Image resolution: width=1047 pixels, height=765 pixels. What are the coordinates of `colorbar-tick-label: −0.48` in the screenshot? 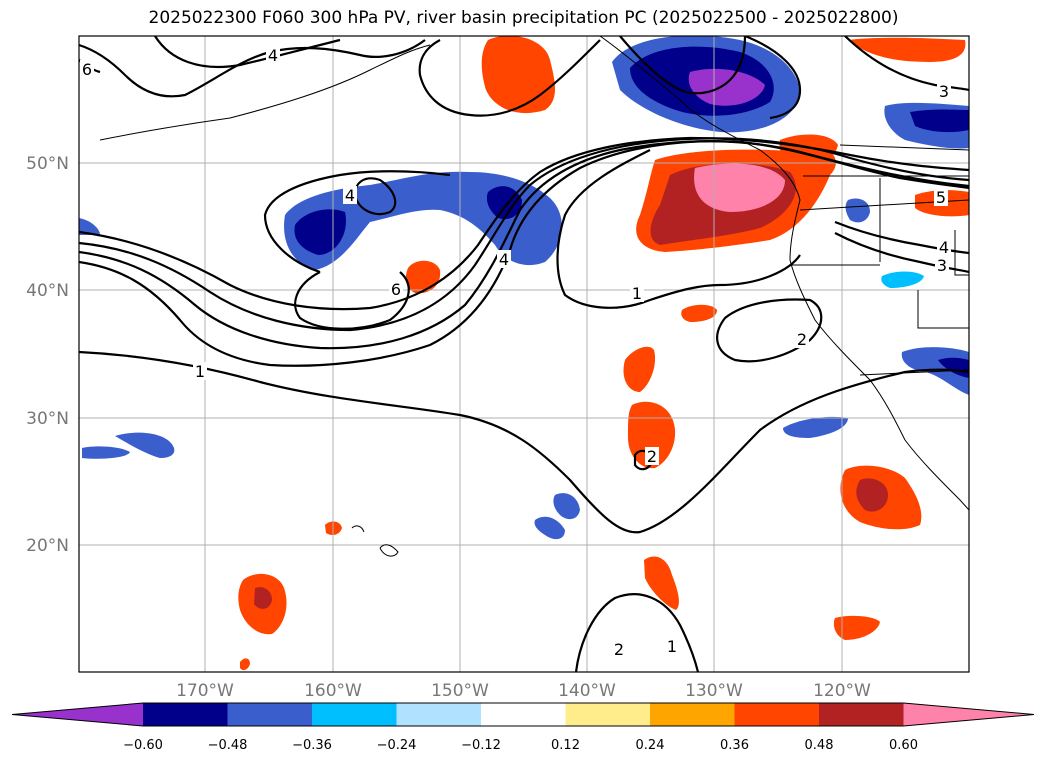 It's located at (228, 745).